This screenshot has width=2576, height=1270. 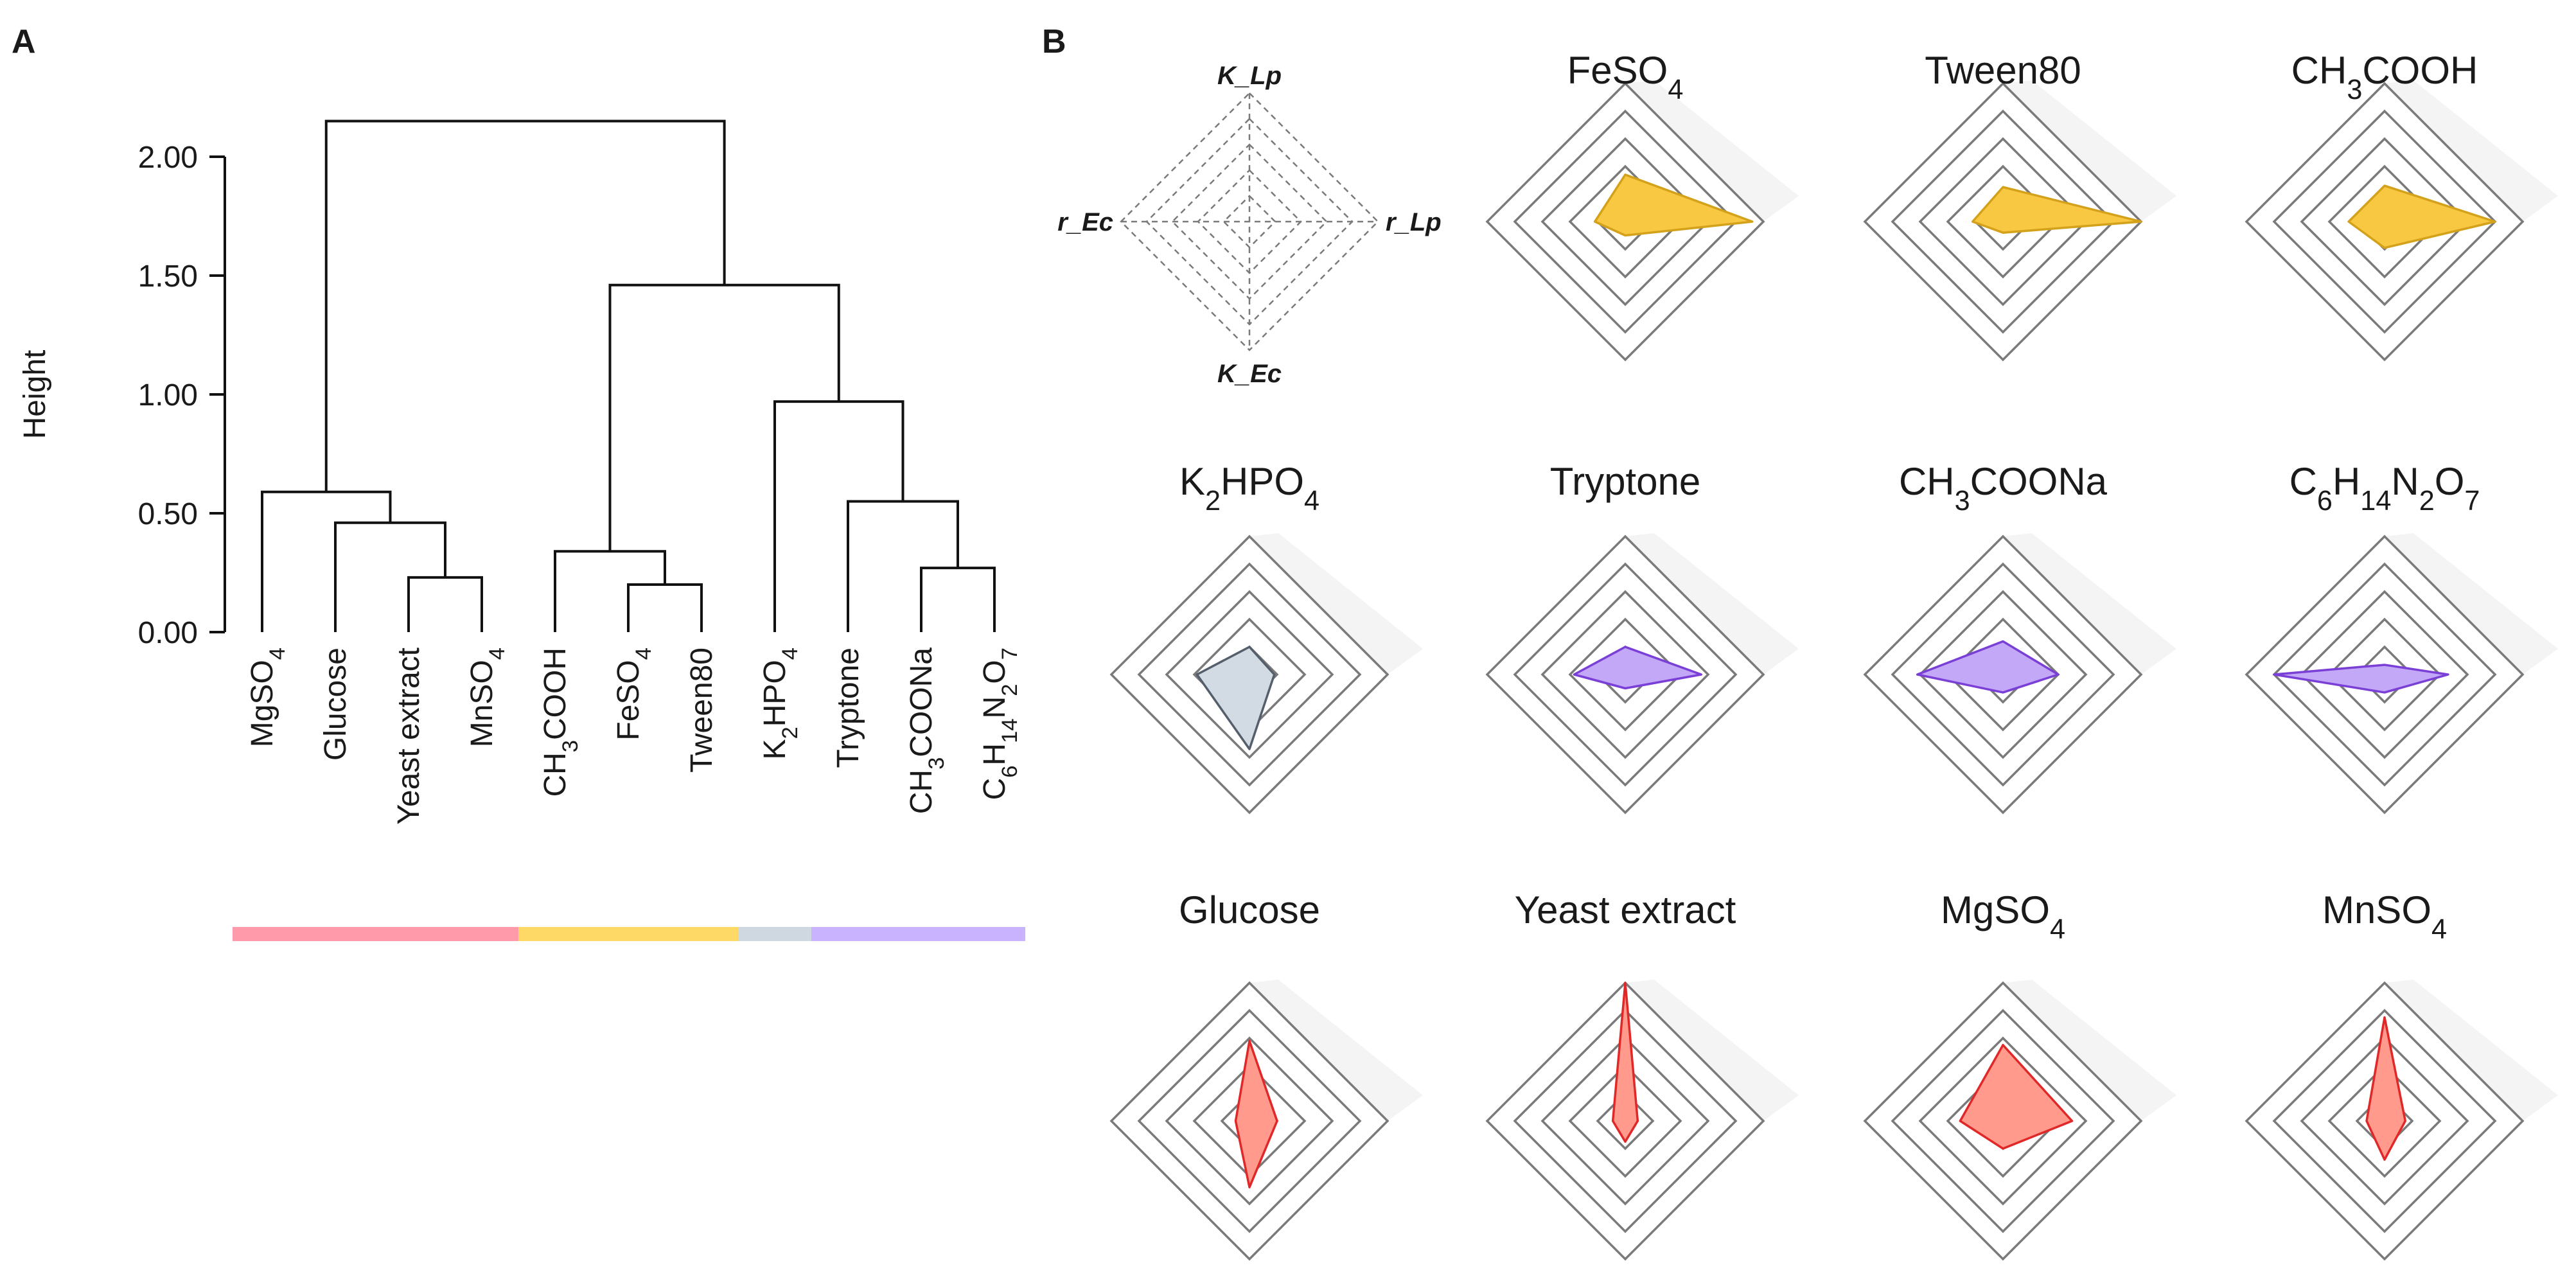 I want to click on radar-title-text: N, so click(x=2405, y=481).